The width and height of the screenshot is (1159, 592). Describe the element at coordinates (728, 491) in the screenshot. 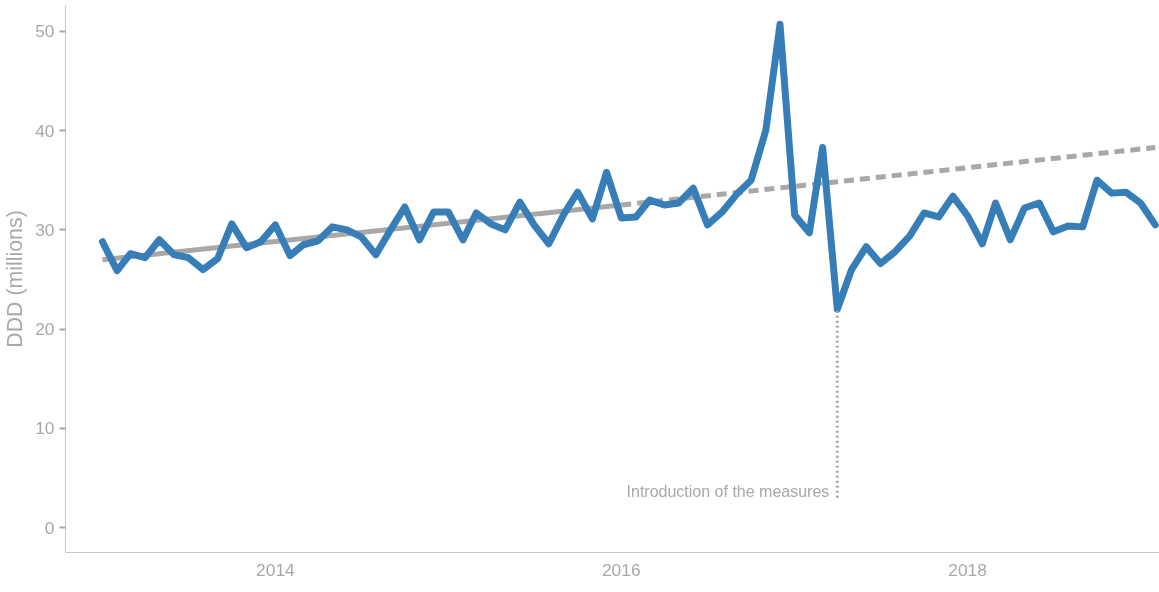

I see `ref-line-label: Introduction of the measures` at that location.